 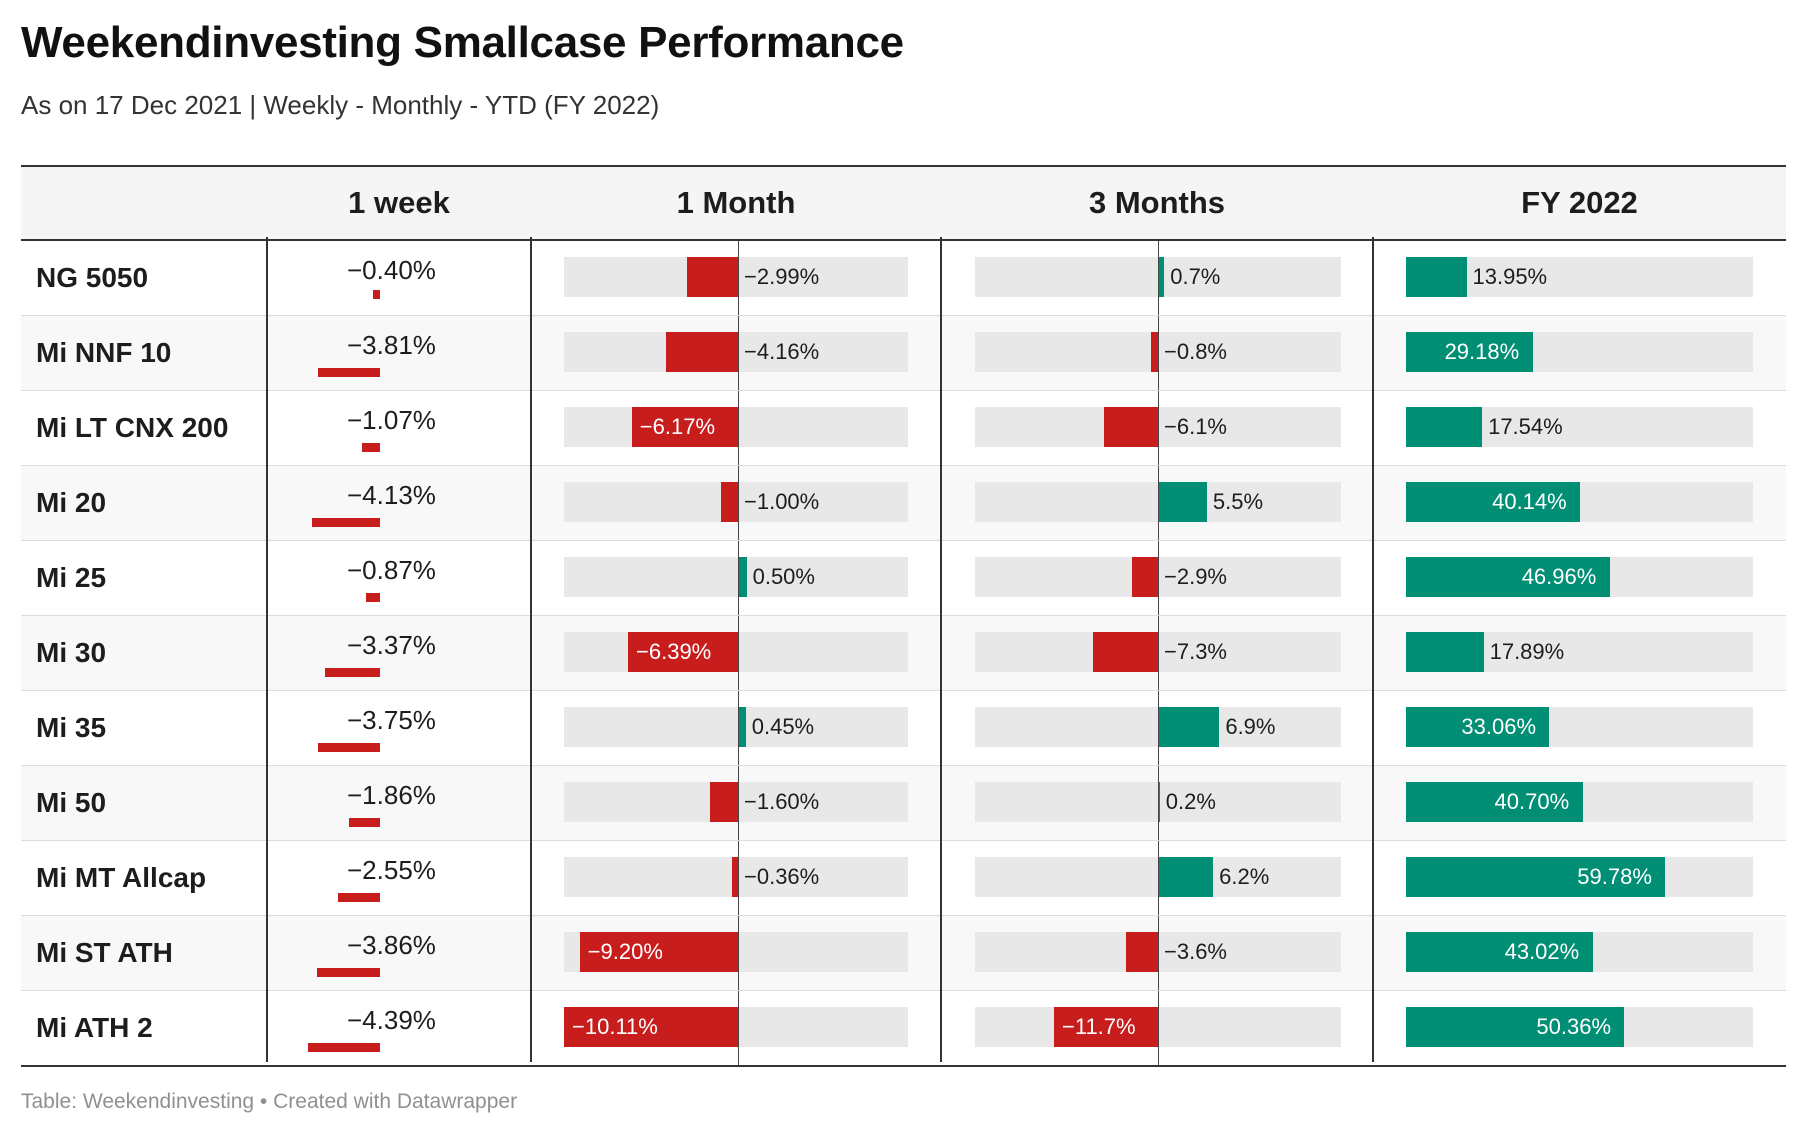 What do you see at coordinates (1195, 276) in the screenshot?
I see `m3-label: 0.7%` at bounding box center [1195, 276].